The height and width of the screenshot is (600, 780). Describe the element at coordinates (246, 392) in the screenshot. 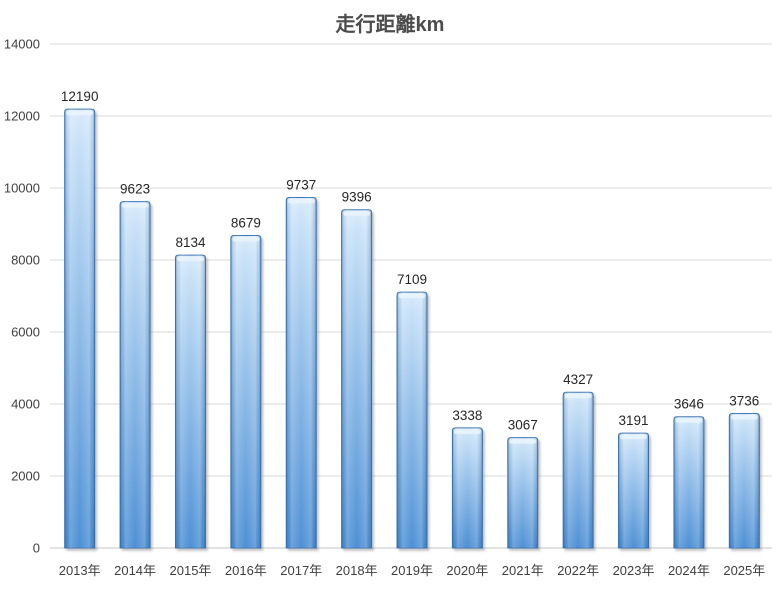

I see `bar-2016年` at that location.